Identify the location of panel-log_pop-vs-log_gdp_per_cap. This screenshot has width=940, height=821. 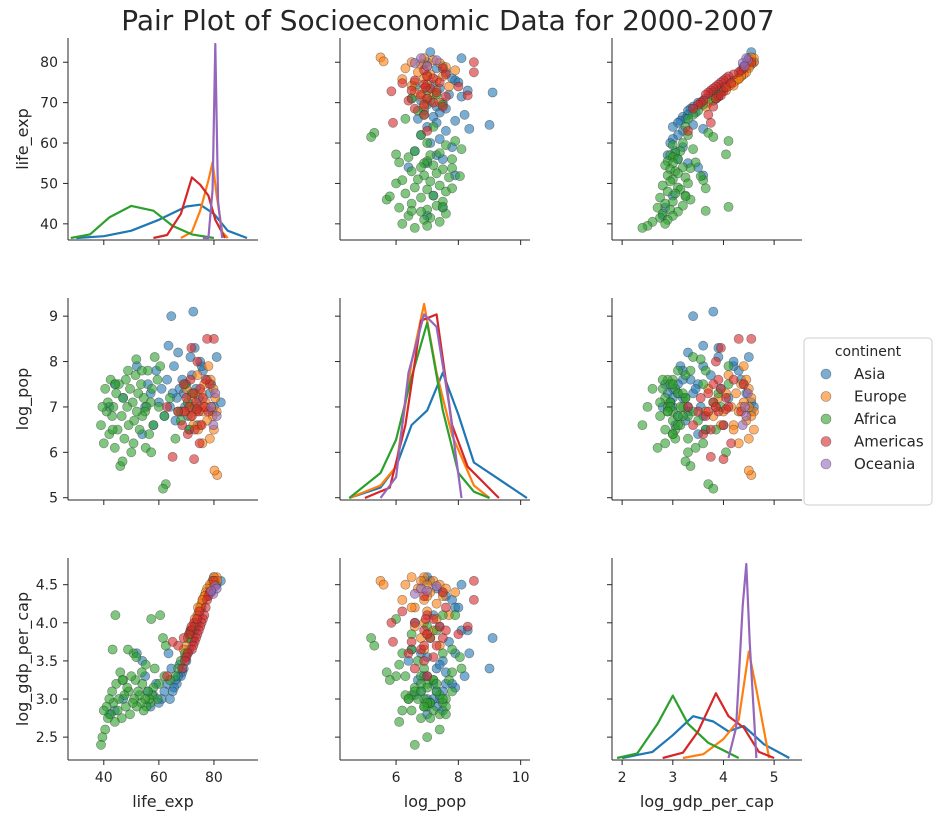
(704, 401).